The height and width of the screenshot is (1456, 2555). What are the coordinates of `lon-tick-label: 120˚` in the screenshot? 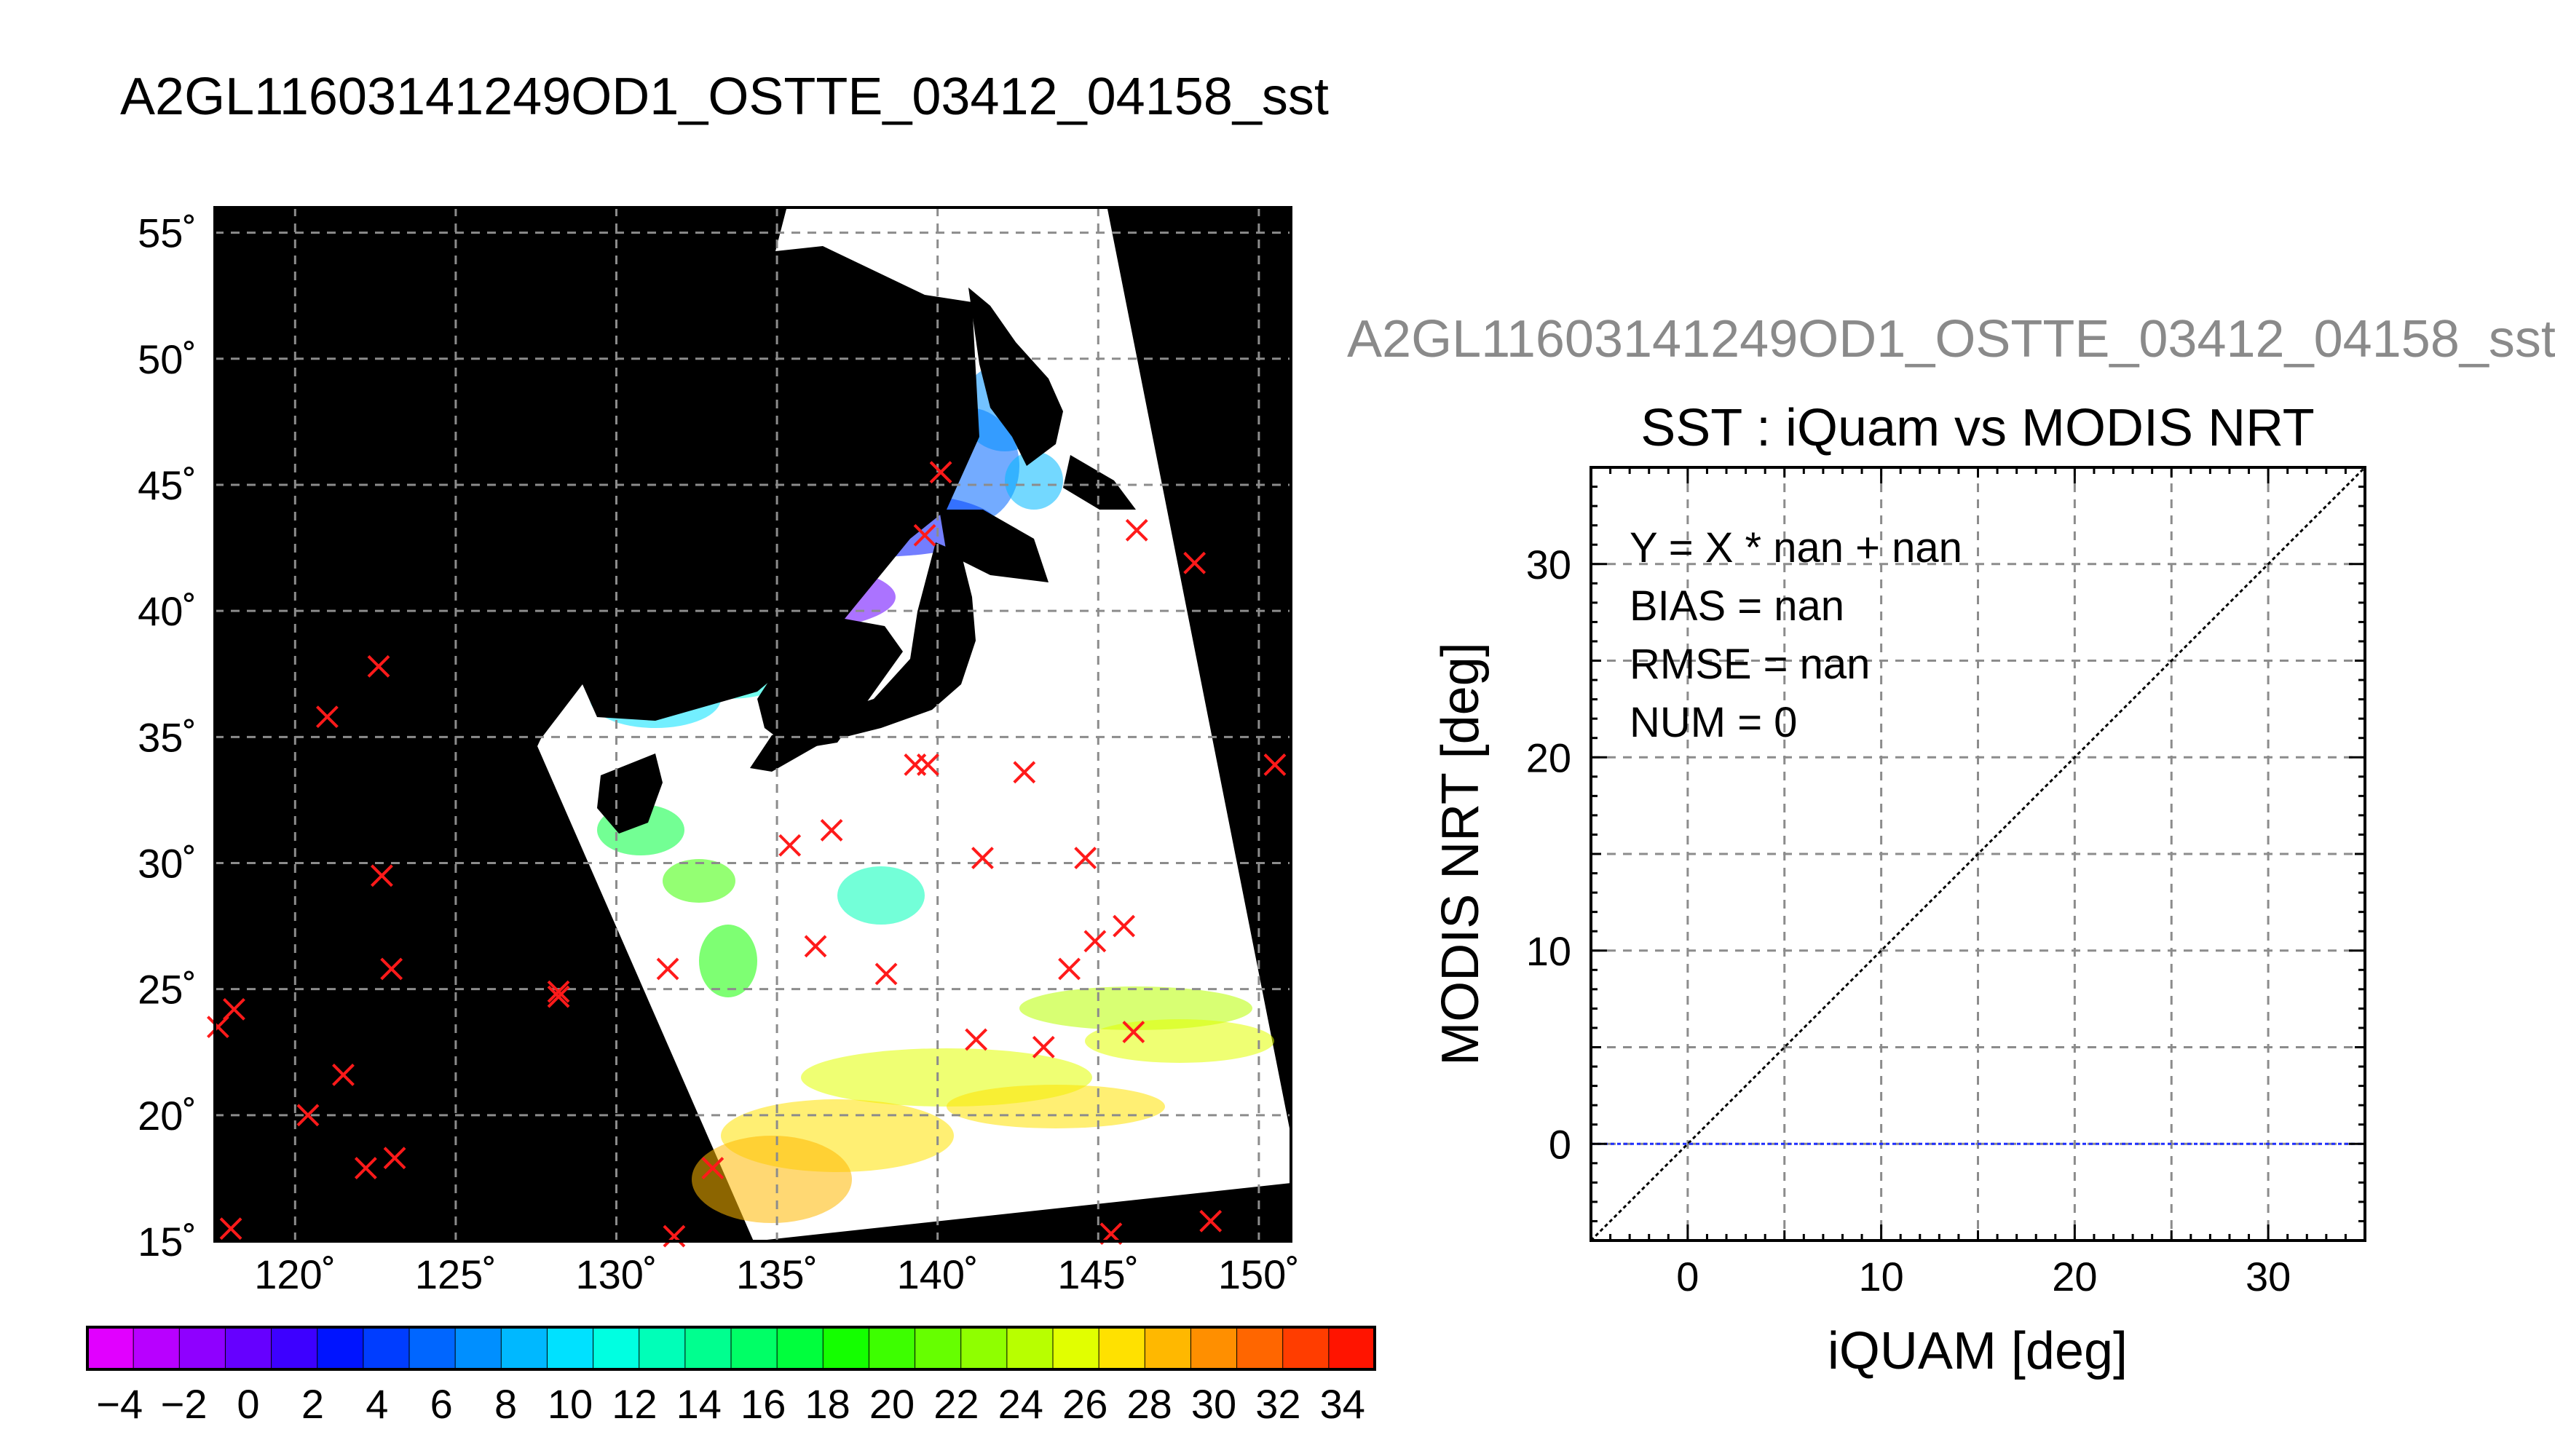 It's located at (295, 1274).